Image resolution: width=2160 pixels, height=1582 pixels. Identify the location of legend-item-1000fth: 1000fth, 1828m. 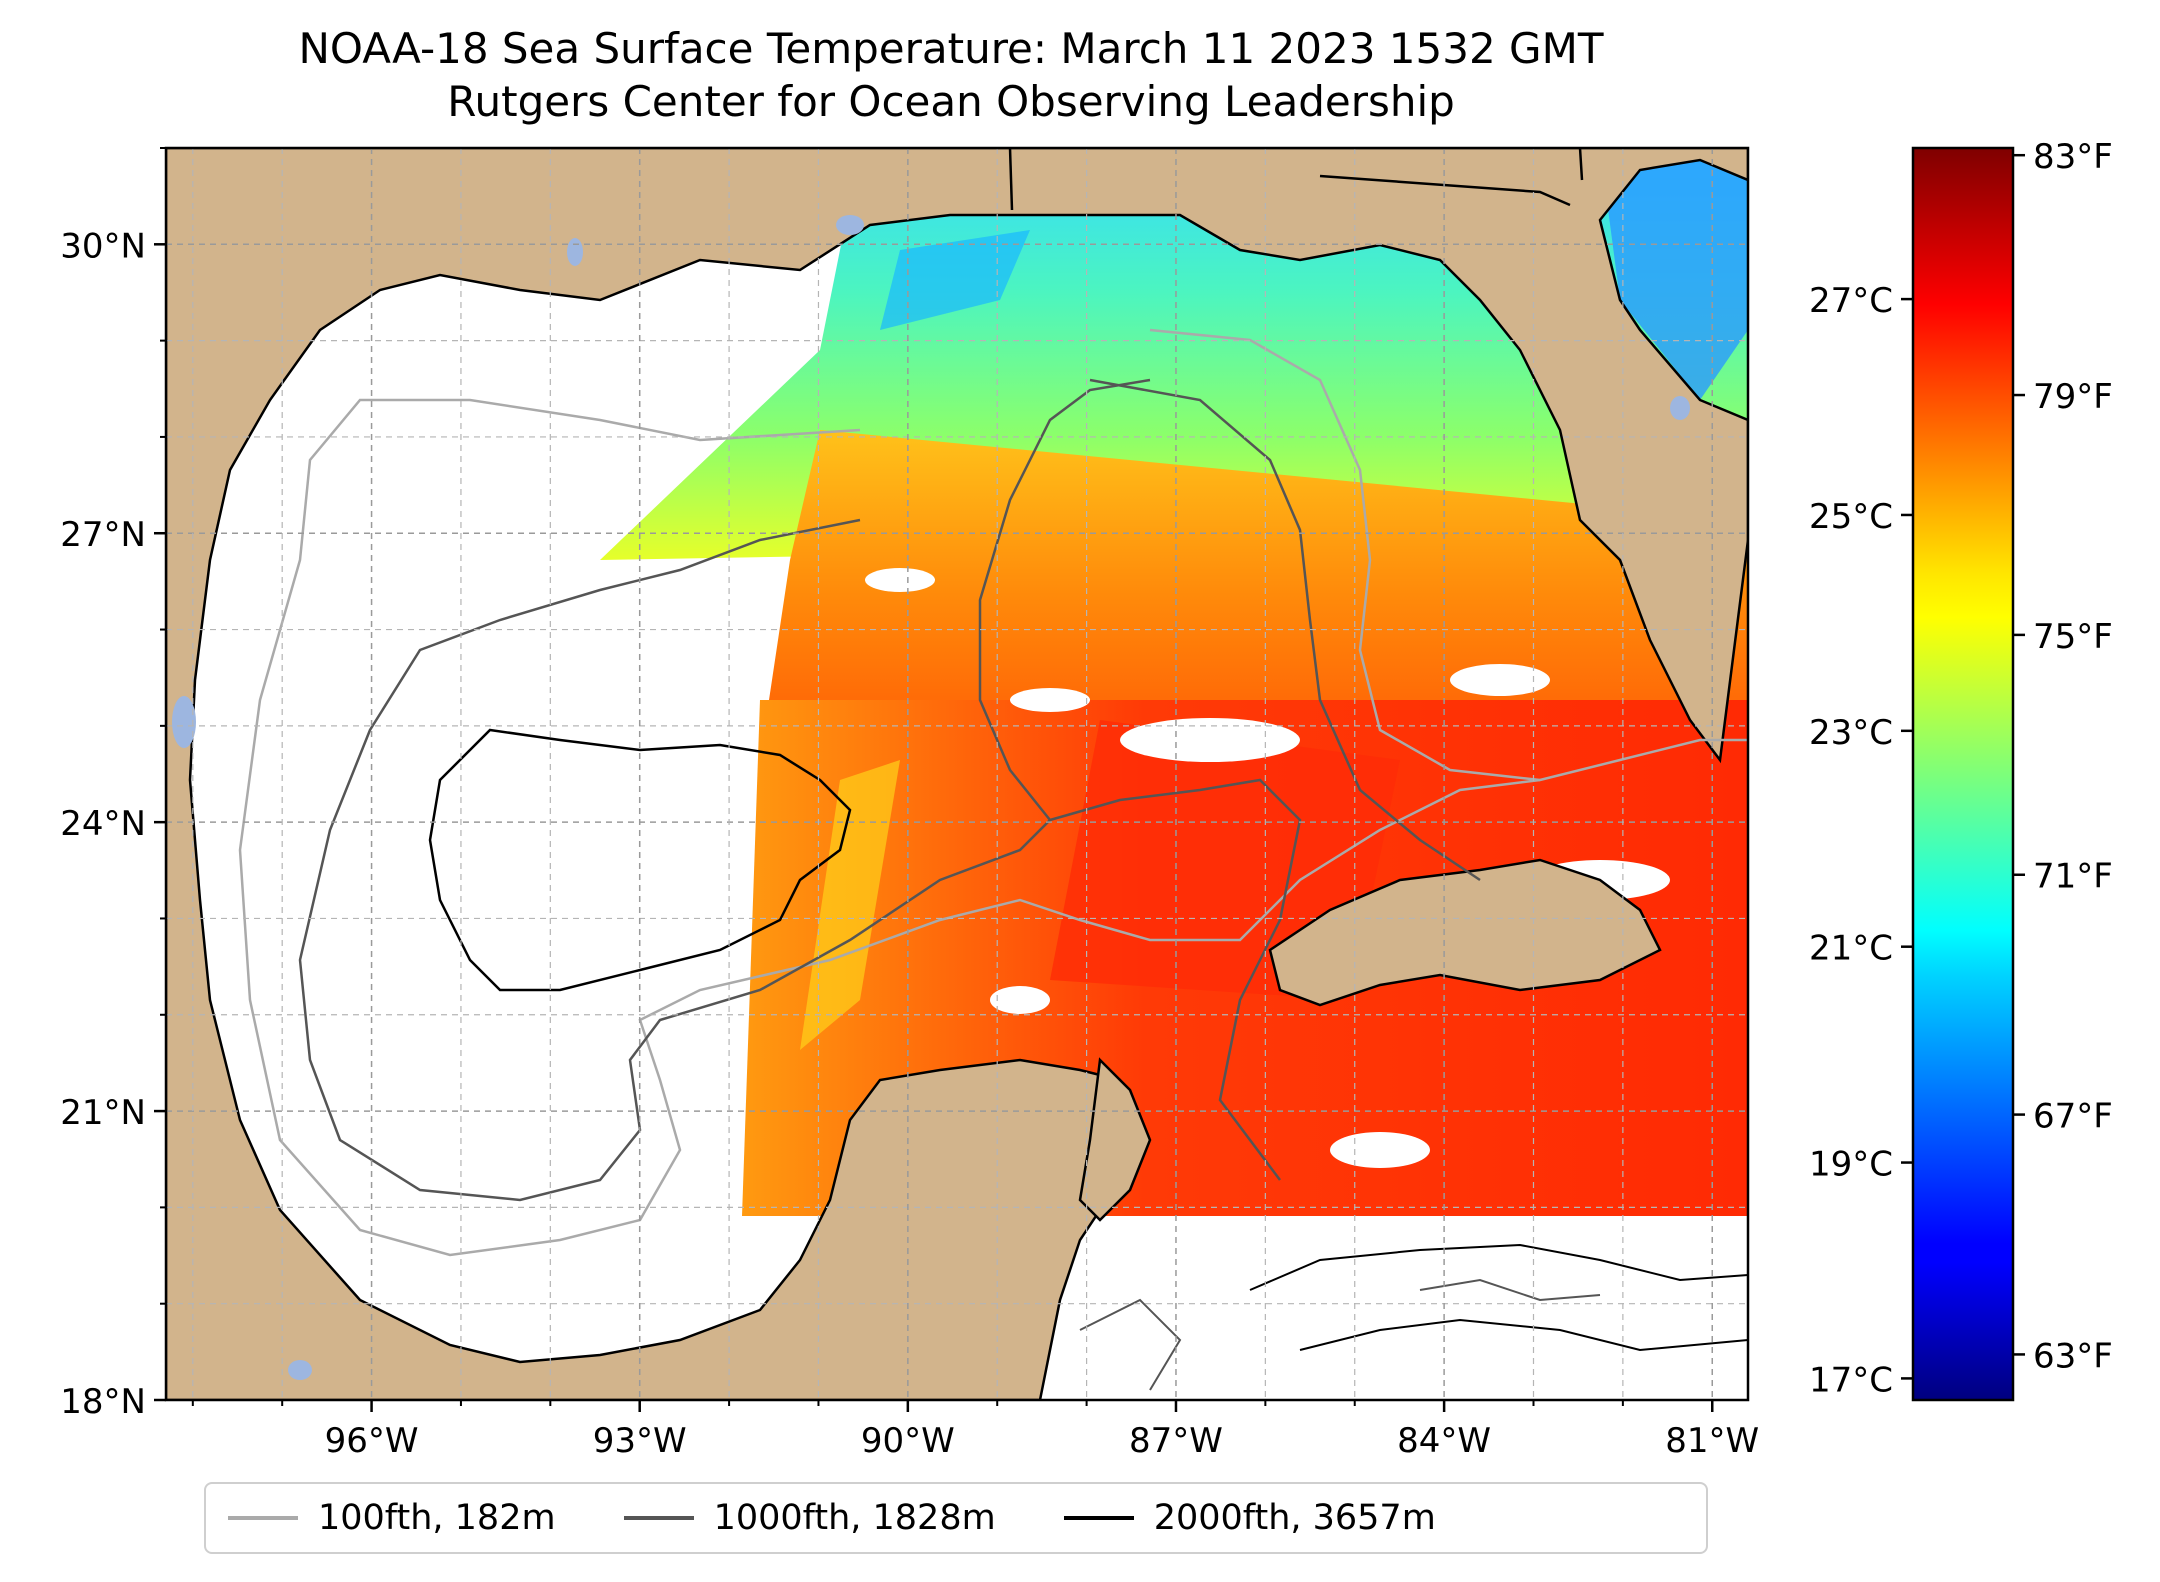
(809, 1518).